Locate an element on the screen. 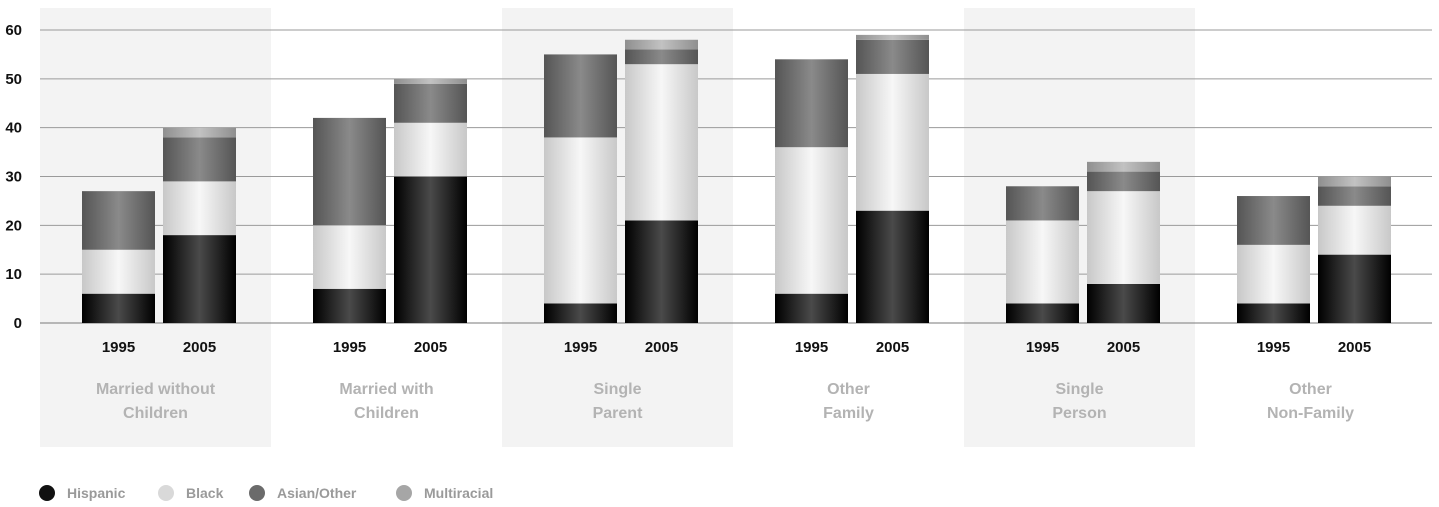 Image resolution: width=1439 pixels, height=507 pixels. legend-label-multiracial: Multiracial is located at coordinates (458, 493).